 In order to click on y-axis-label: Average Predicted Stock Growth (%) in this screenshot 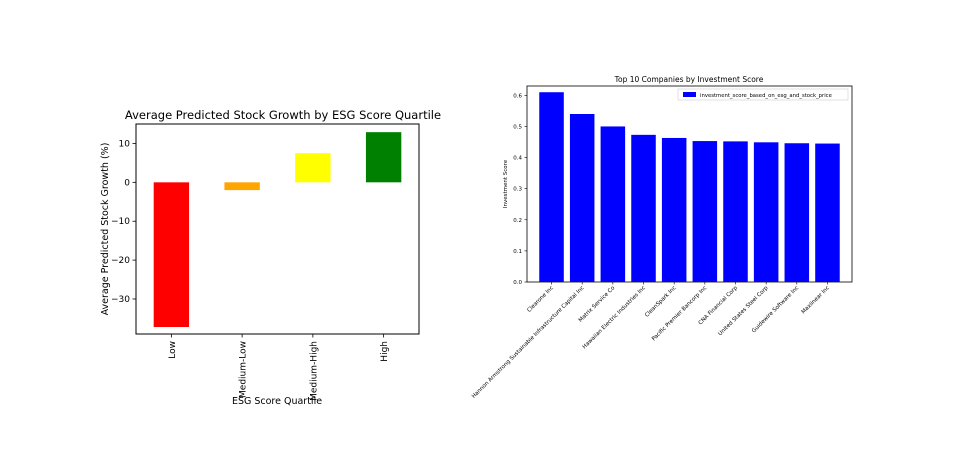, I will do `click(105, 229)`.